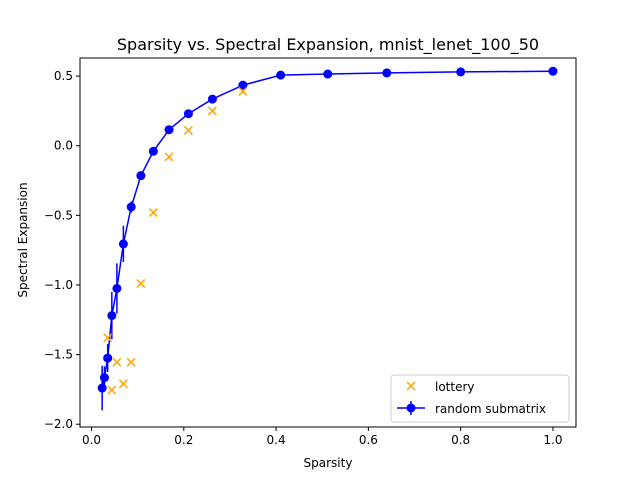 Image resolution: width=640 pixels, height=480 pixels. What do you see at coordinates (91, 440) in the screenshot?
I see `x-tick-label: 0.0` at bounding box center [91, 440].